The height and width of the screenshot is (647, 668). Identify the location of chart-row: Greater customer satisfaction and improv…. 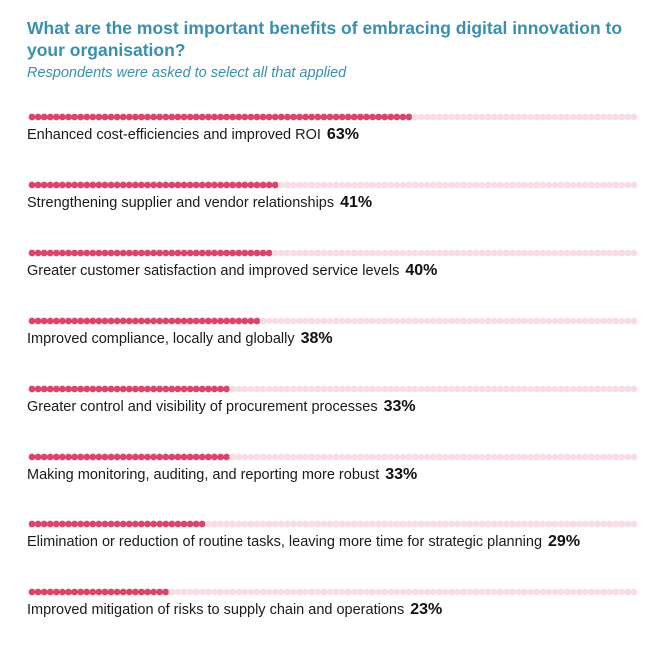
(334, 266).